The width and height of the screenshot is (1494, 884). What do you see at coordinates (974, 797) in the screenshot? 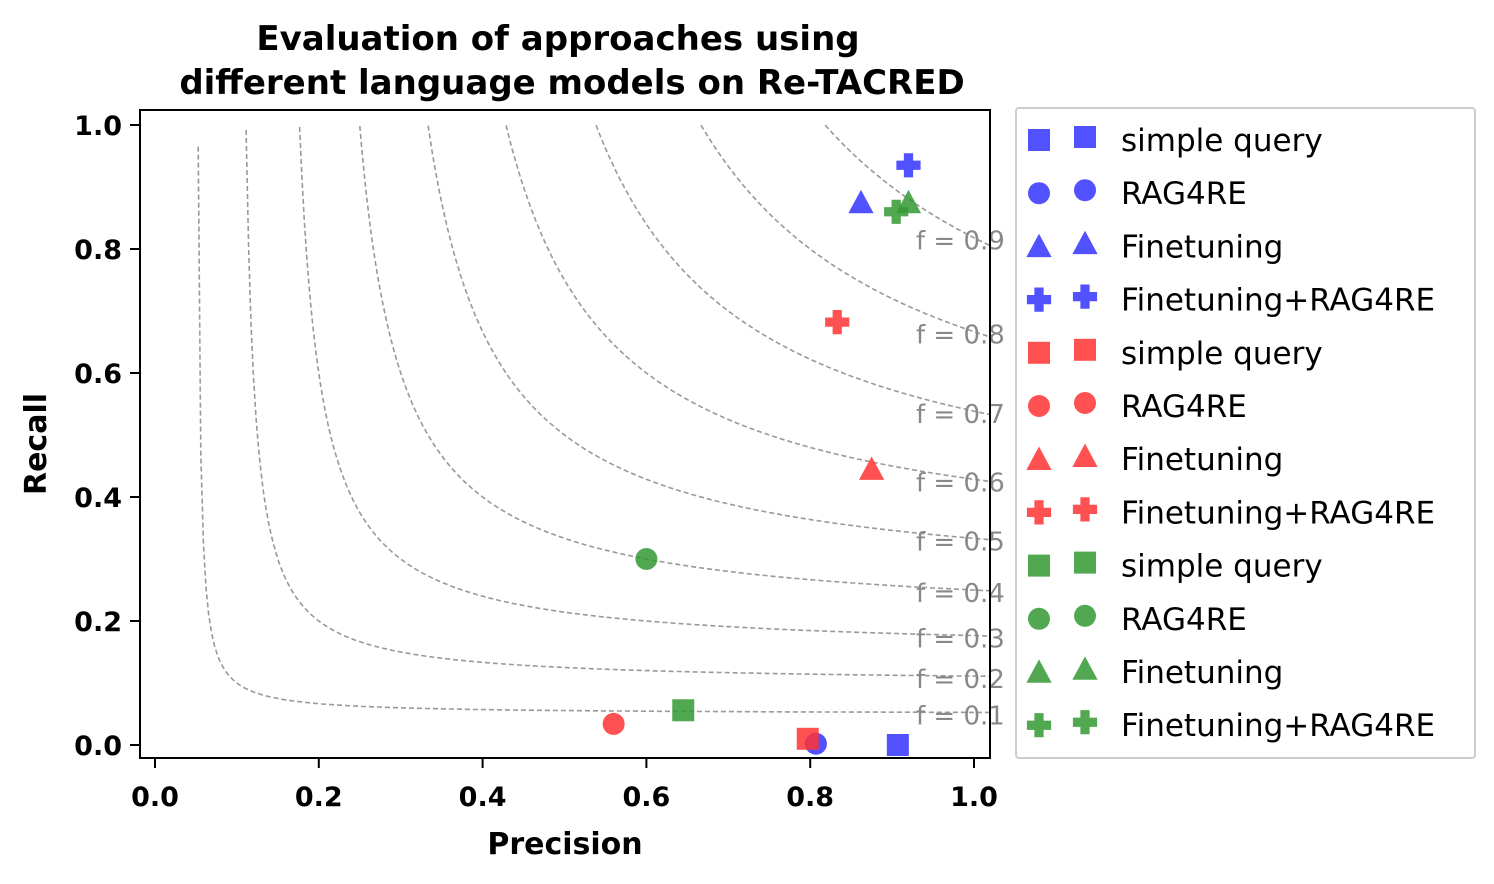
I see `x-tick-label: 1.0` at bounding box center [974, 797].